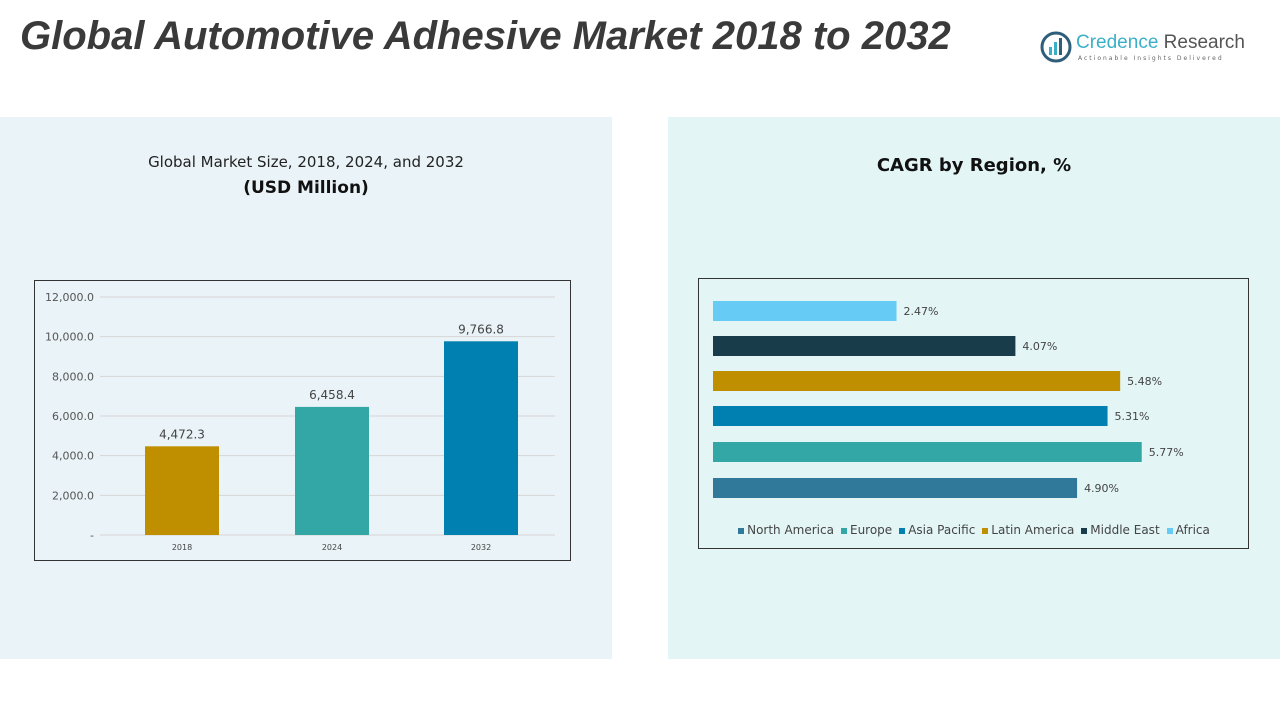  What do you see at coordinates (927, 452) in the screenshot?
I see `bar-europe` at bounding box center [927, 452].